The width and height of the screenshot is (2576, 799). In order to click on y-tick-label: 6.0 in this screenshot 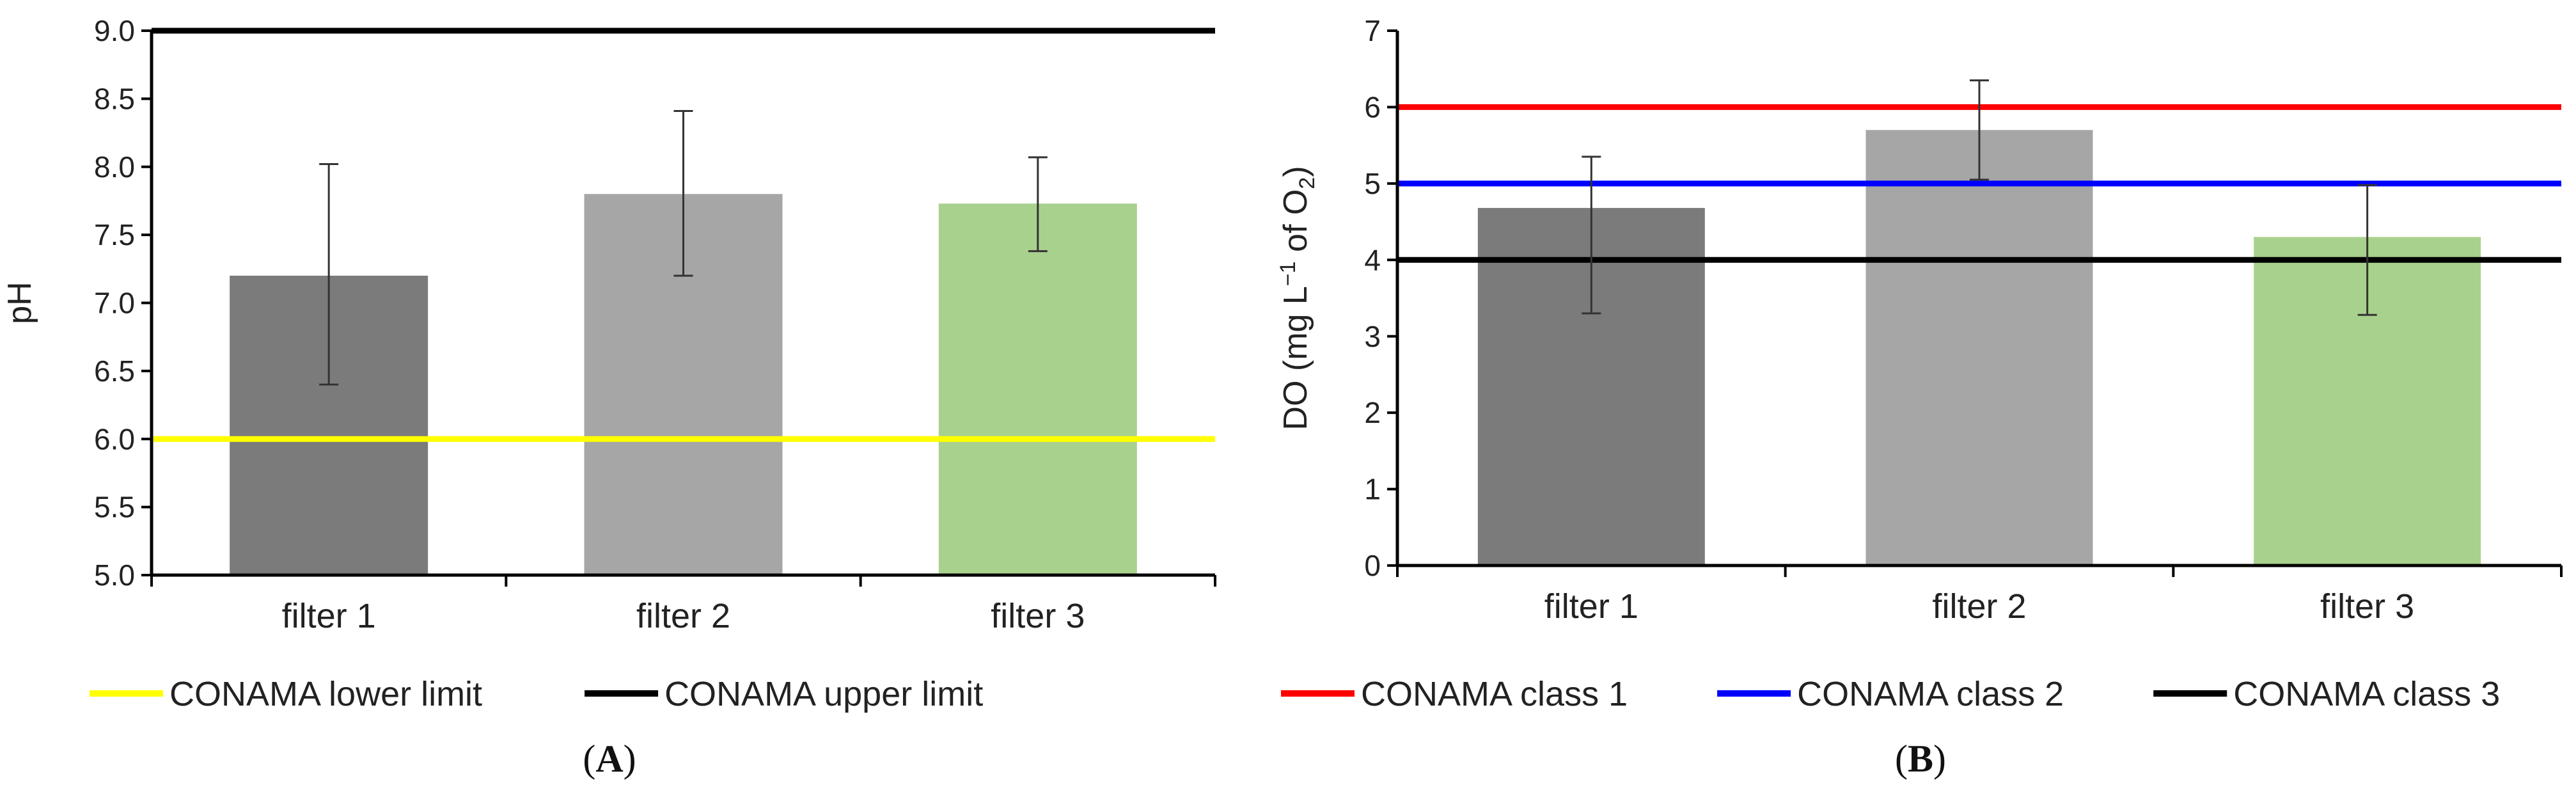, I will do `click(114, 439)`.